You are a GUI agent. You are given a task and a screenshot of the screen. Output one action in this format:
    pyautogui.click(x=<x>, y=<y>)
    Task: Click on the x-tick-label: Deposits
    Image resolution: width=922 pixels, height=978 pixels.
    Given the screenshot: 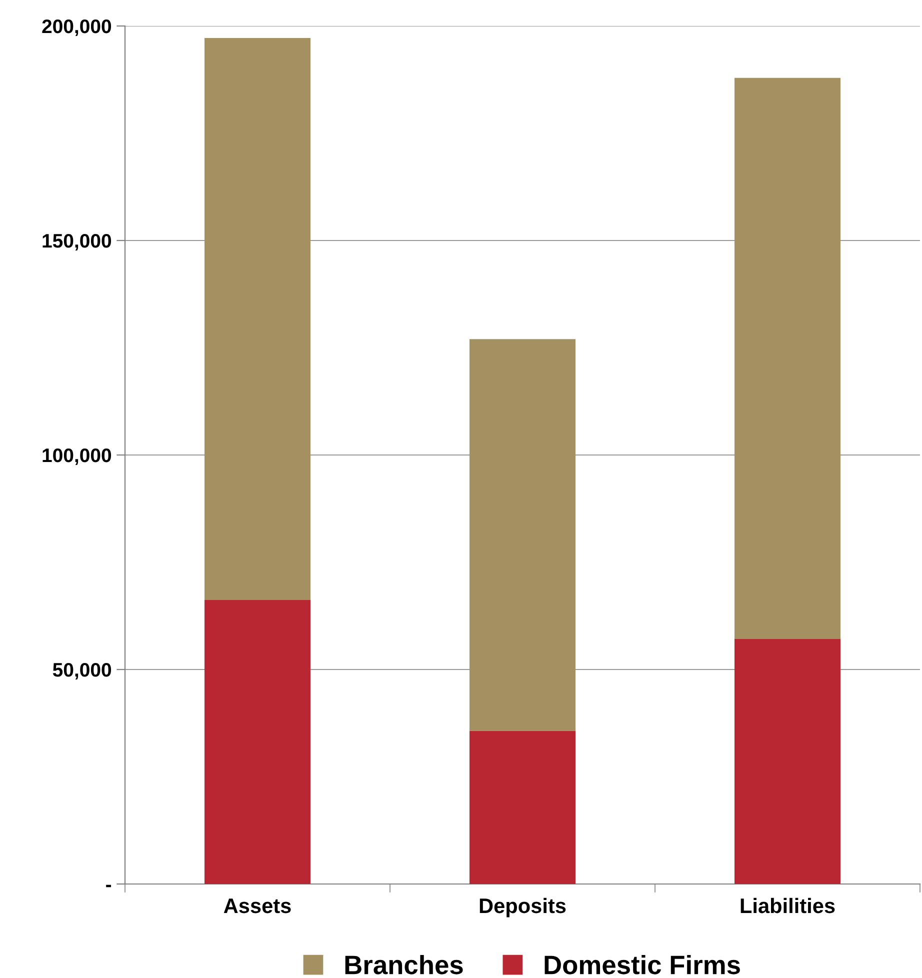 What is the action you would take?
    pyautogui.click(x=523, y=908)
    